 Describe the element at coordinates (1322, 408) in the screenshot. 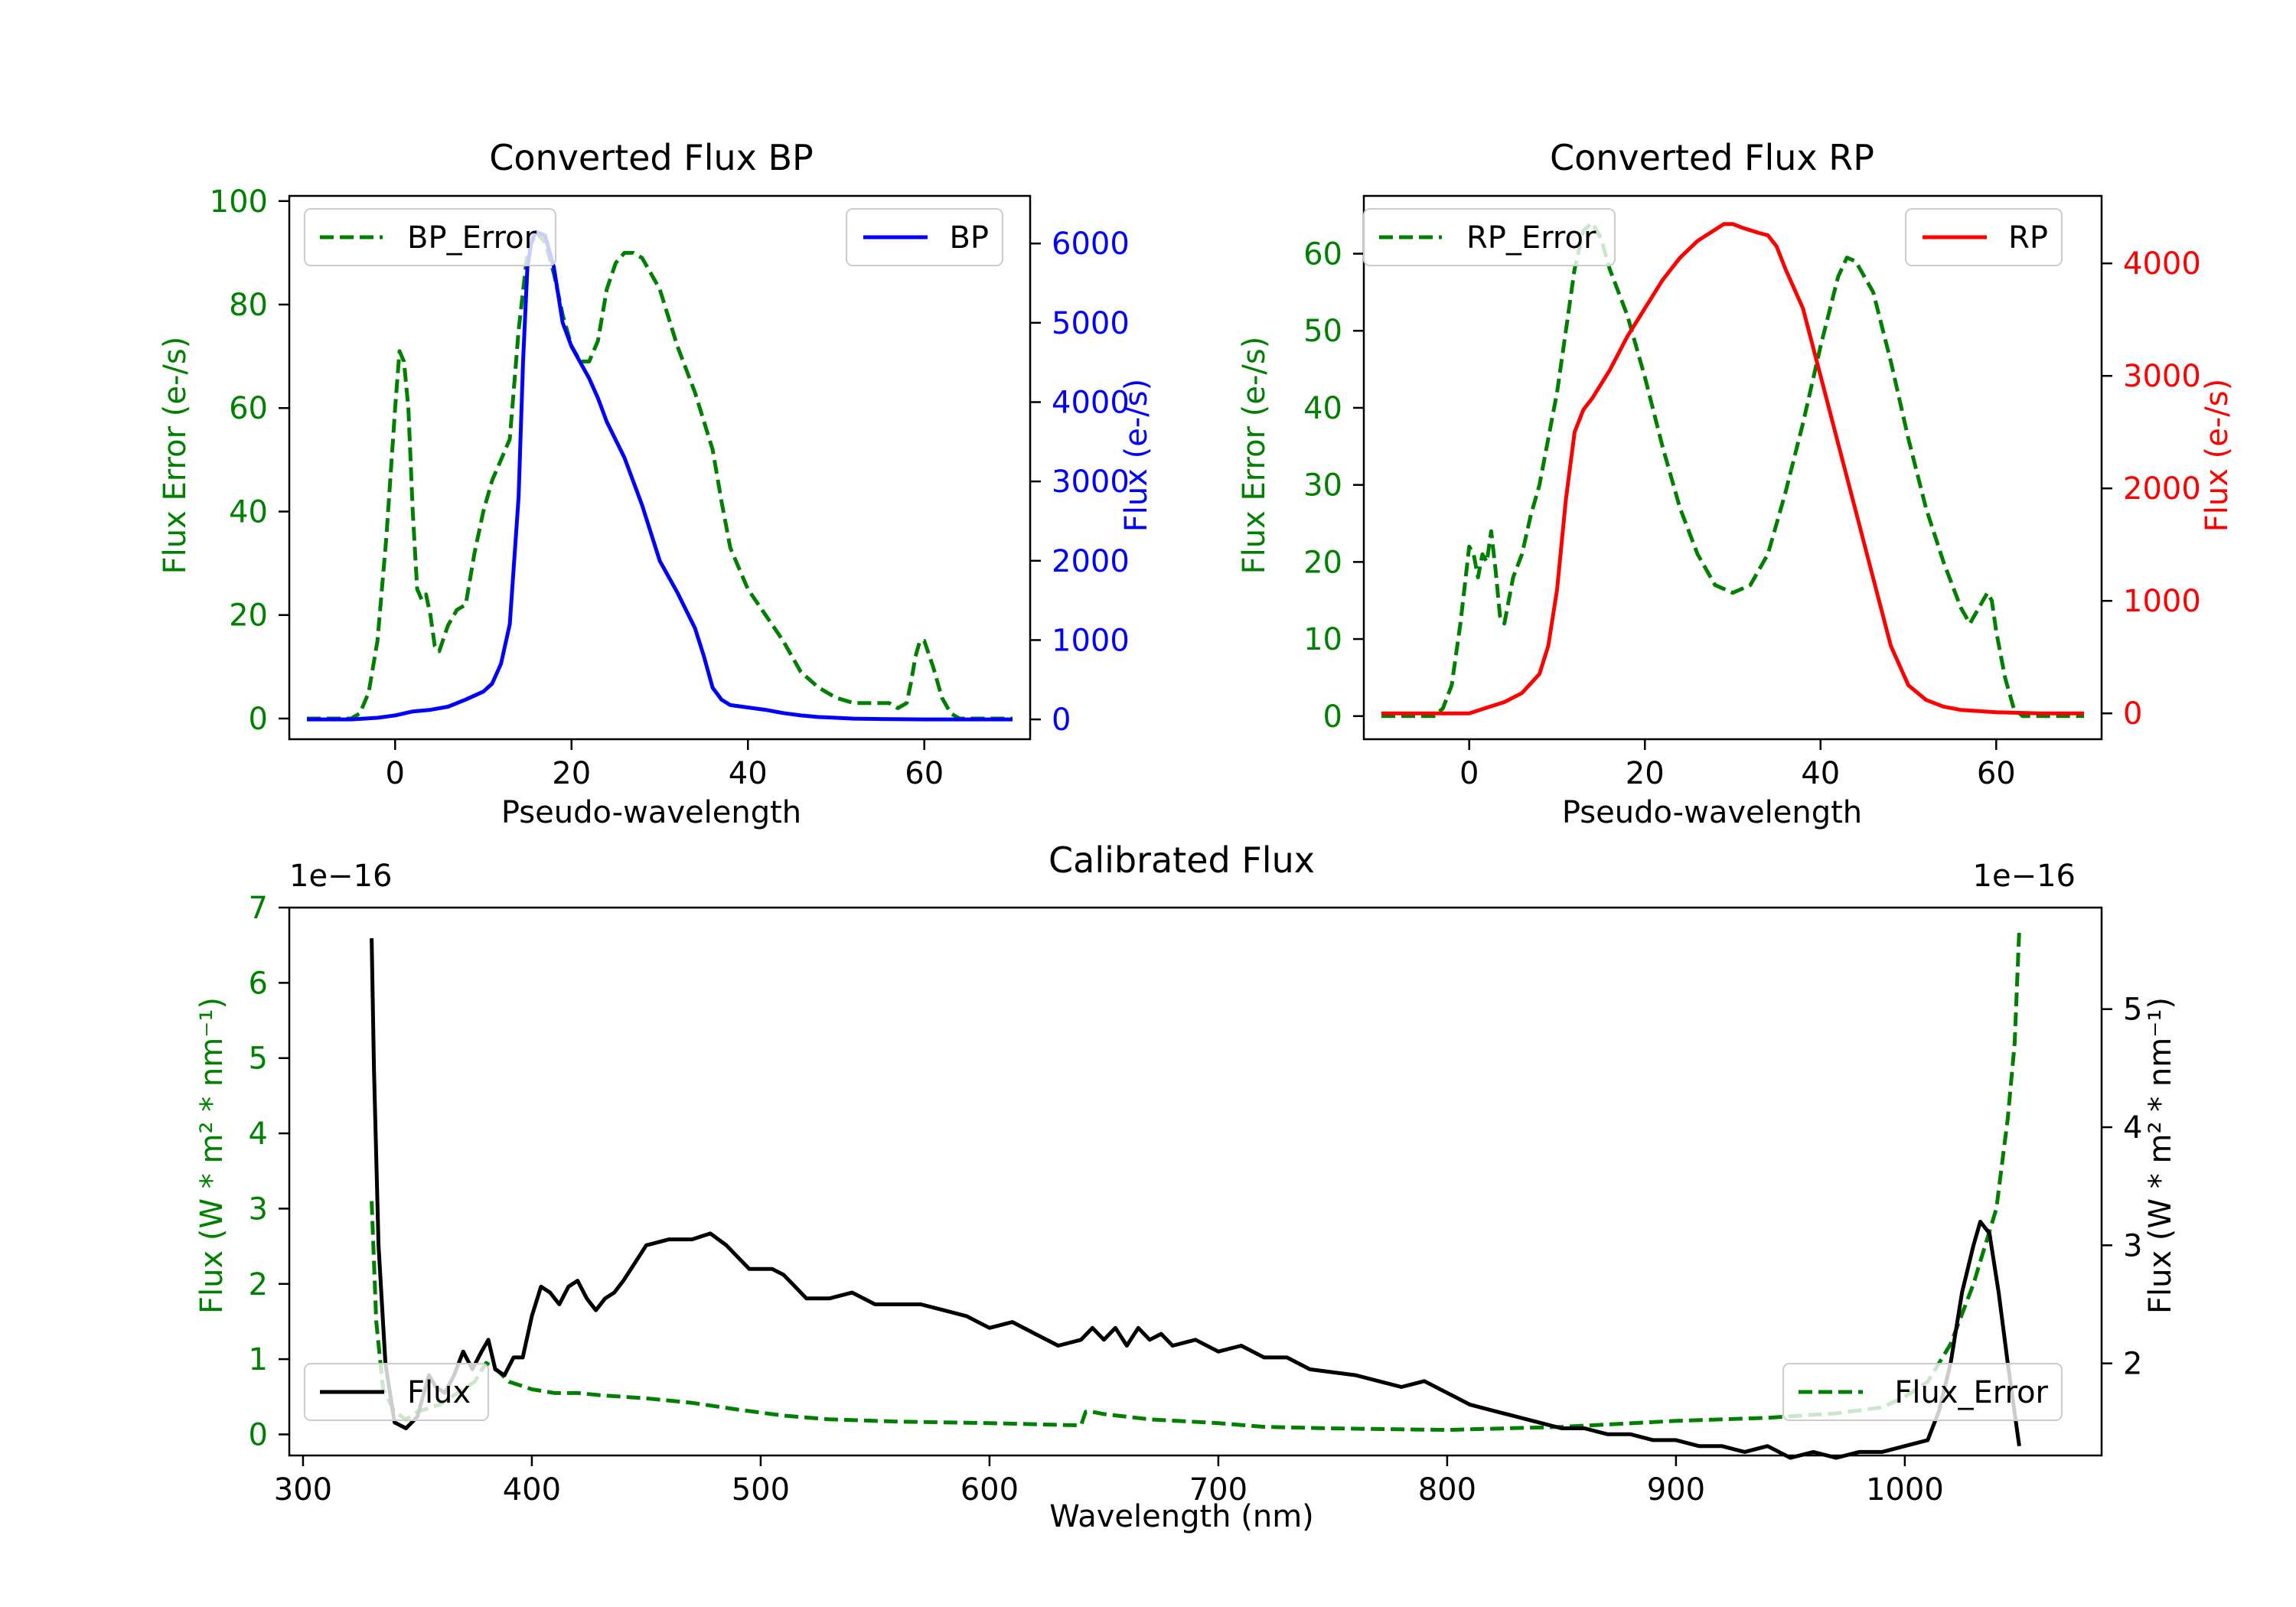

I see `rp-ytick-left-label: 40` at that location.